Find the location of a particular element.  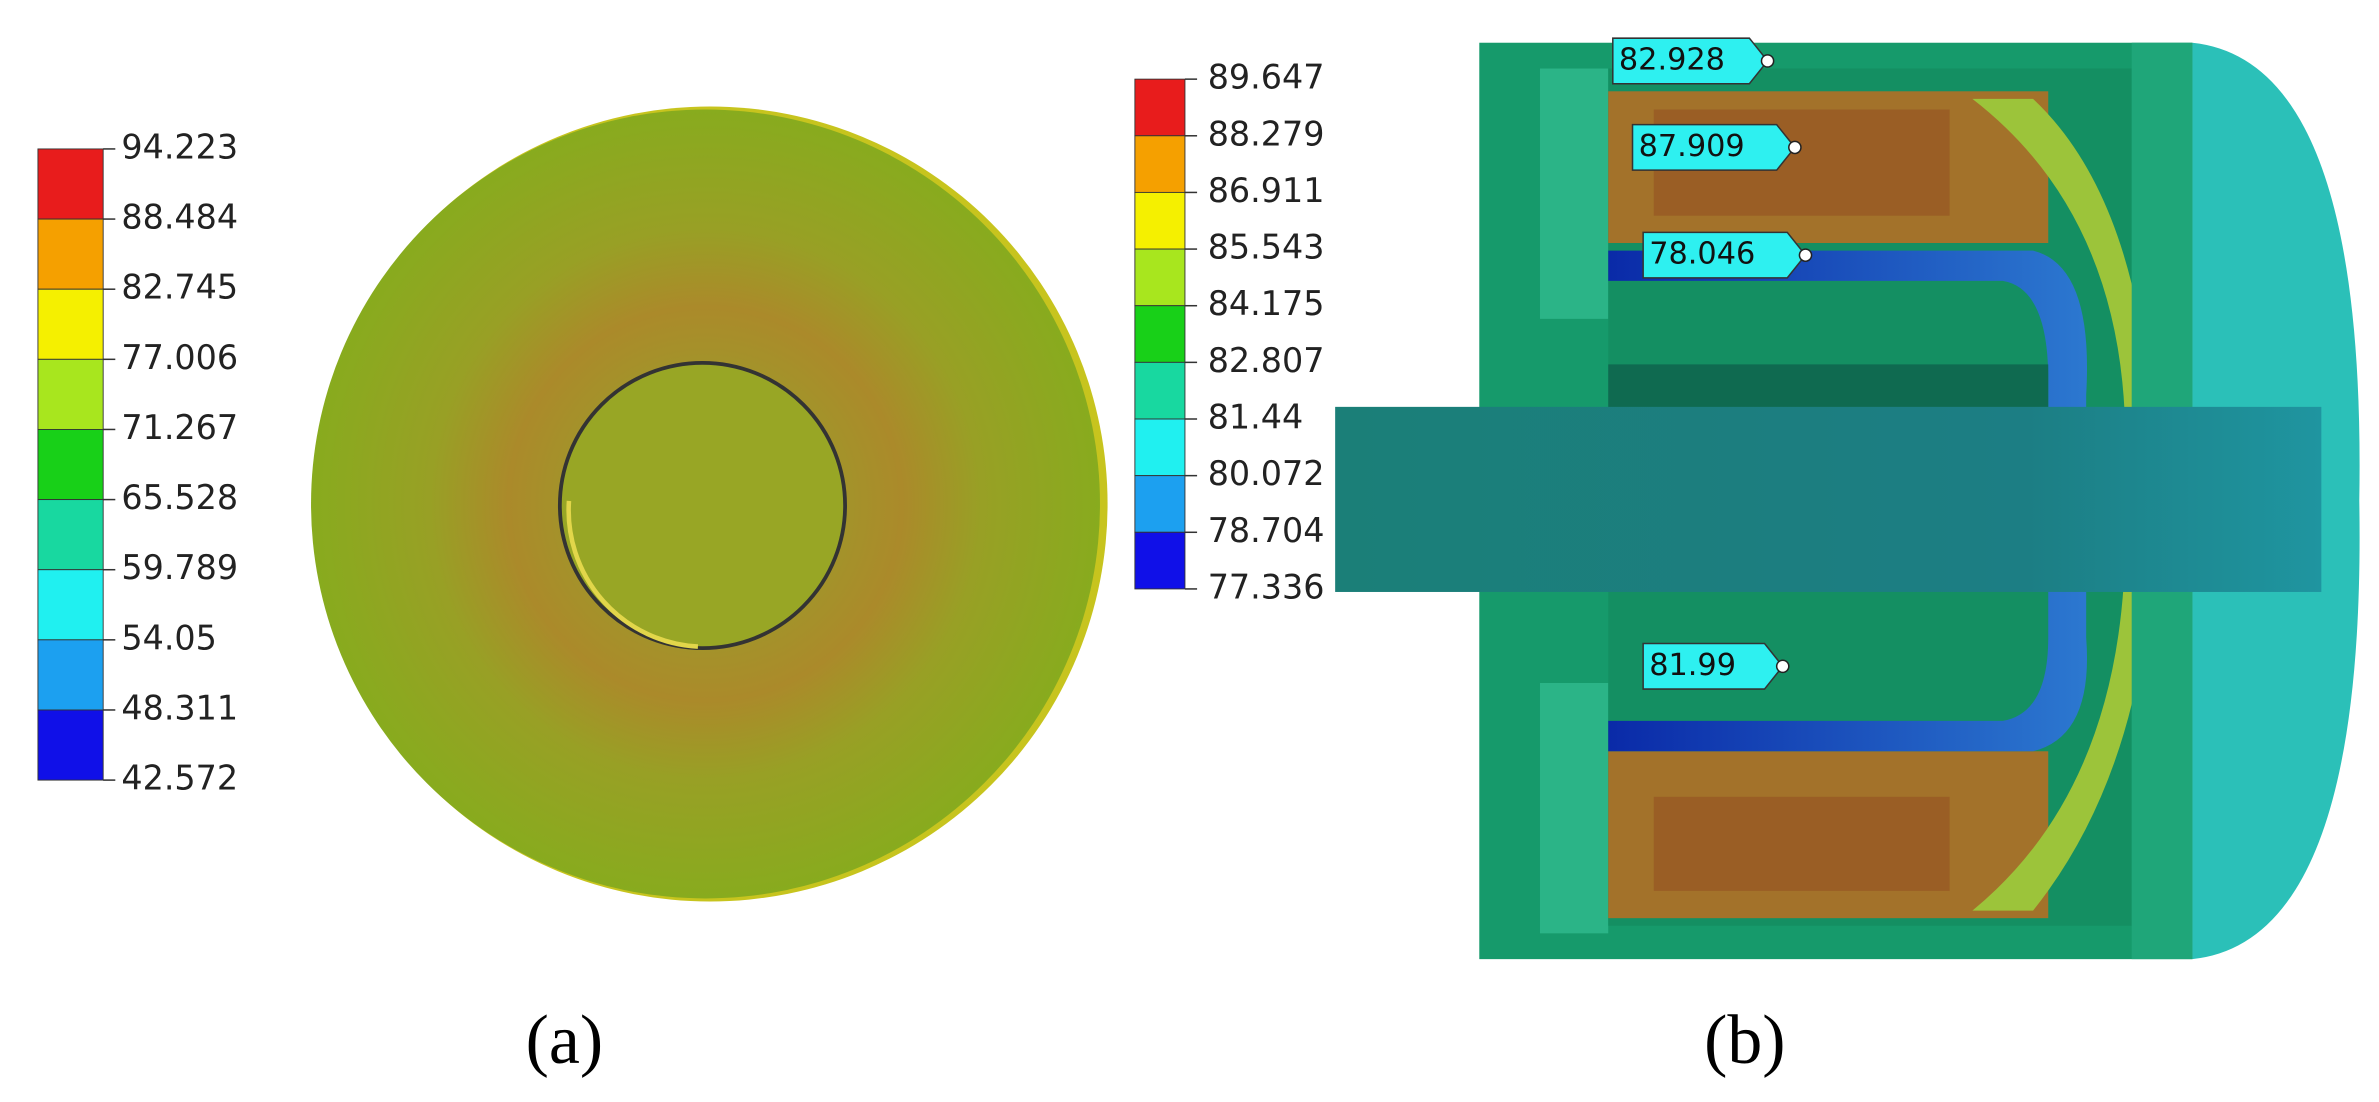

legend-label: 88.279 is located at coordinates (1266, 133).